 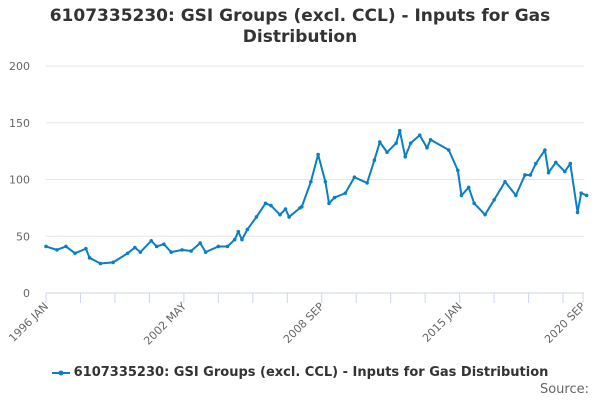 What do you see at coordinates (442, 322) in the screenshot?
I see `x-tick-label: 2015 JAN` at bounding box center [442, 322].